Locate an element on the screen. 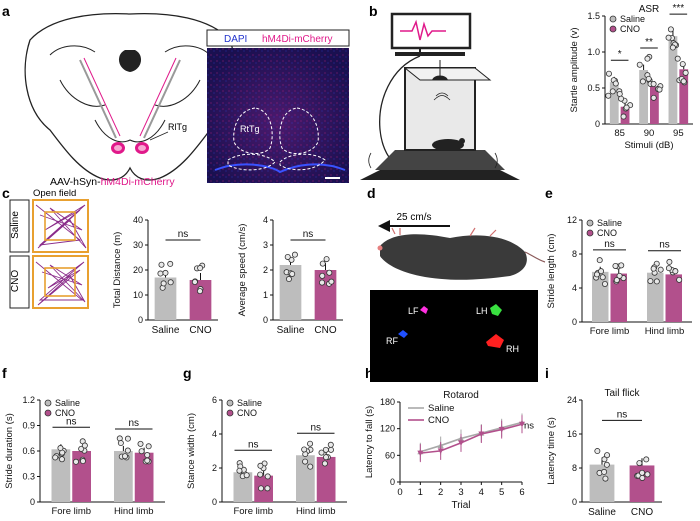 The image size is (700, 521). panel-letter-c: c is located at coordinates (6, 193).